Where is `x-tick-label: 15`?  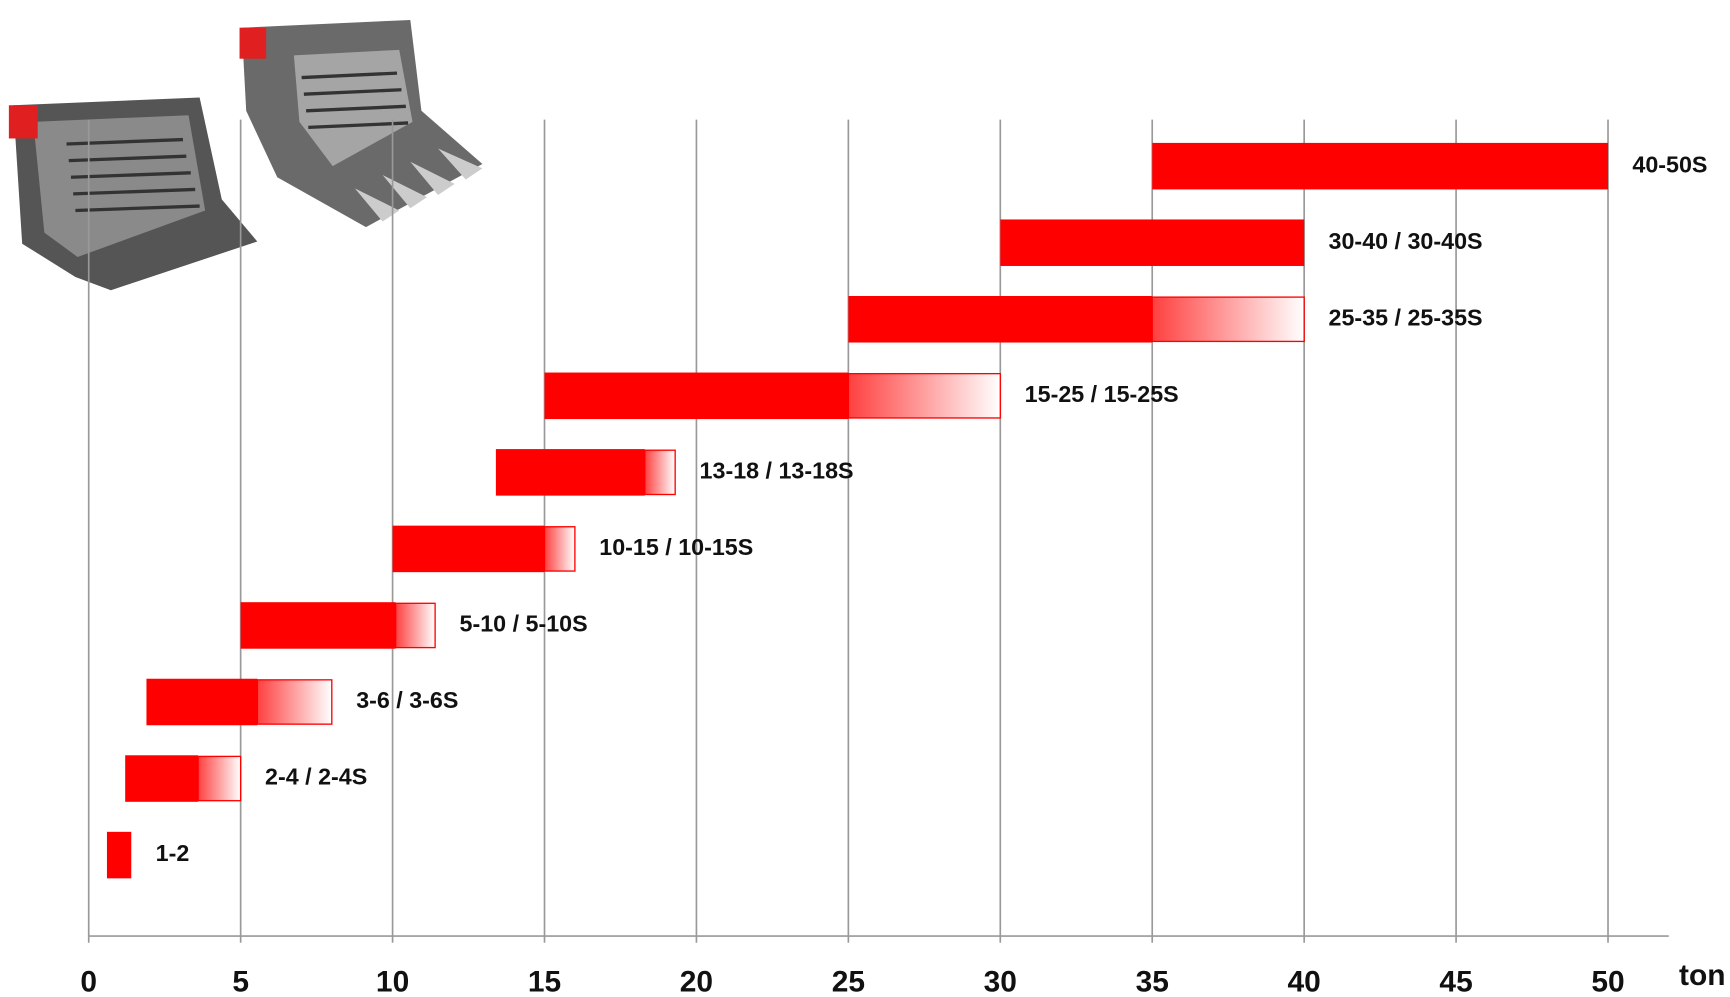
x-tick-label: 15 is located at coordinates (544, 981).